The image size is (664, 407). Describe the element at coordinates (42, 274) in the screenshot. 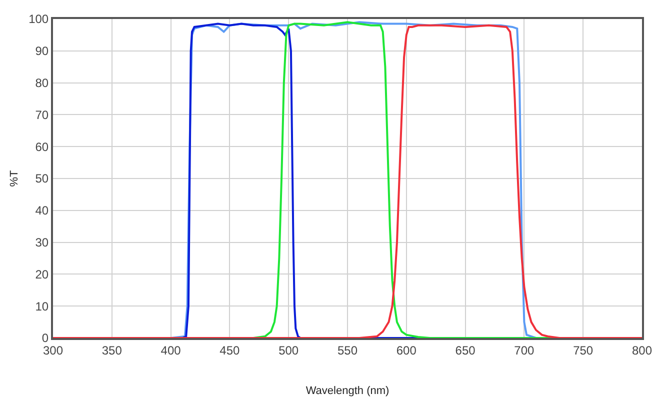

I see `y-tick-label: 20` at that location.